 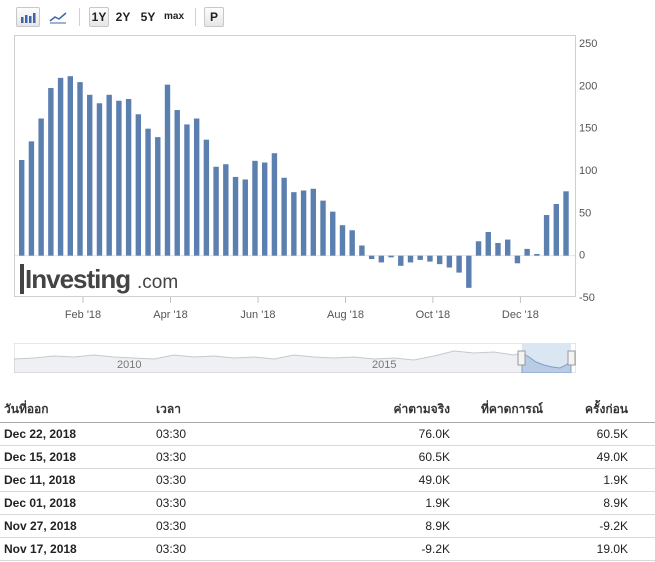 I want to click on range-5y-button: 5Y, so click(x=148, y=17).